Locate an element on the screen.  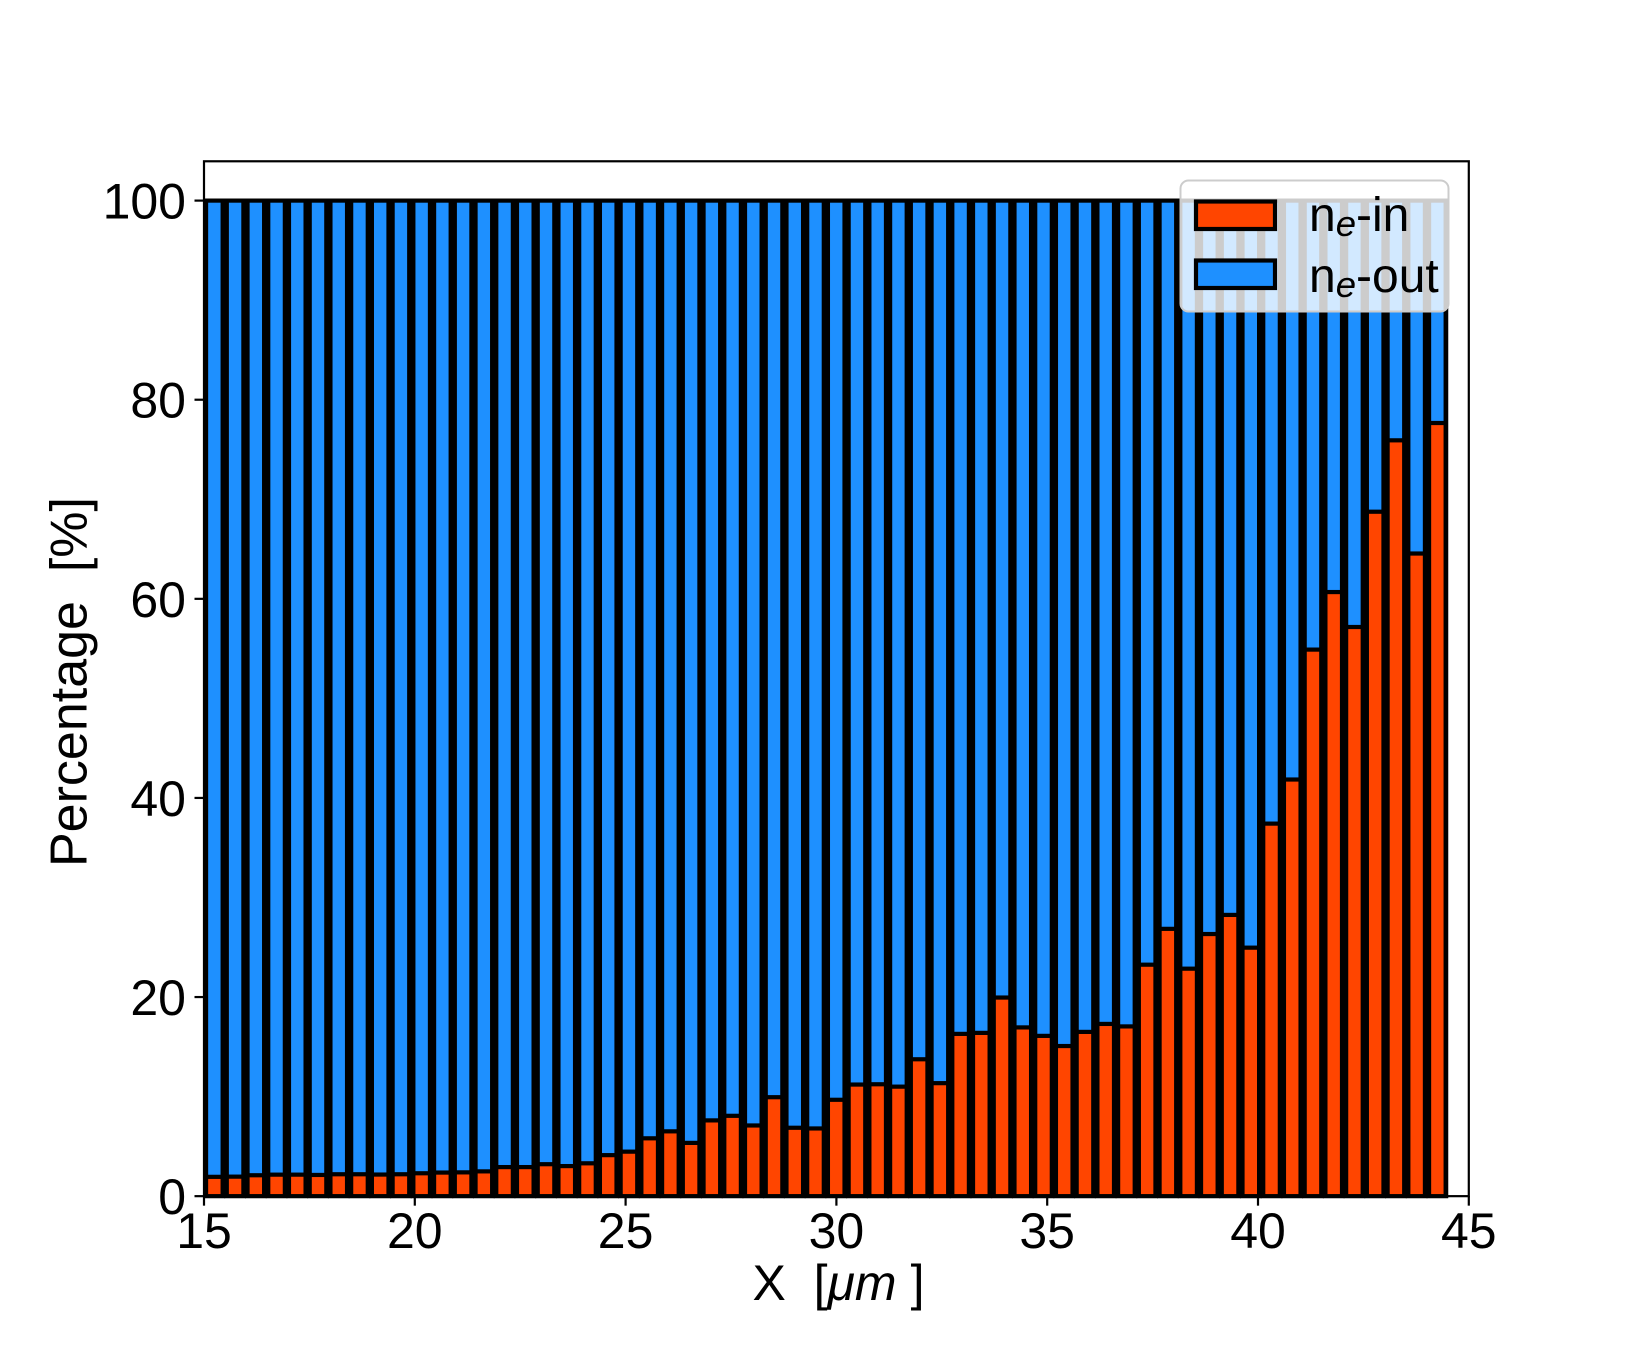
svg-text: 25 is located at coordinates (626, 1231).